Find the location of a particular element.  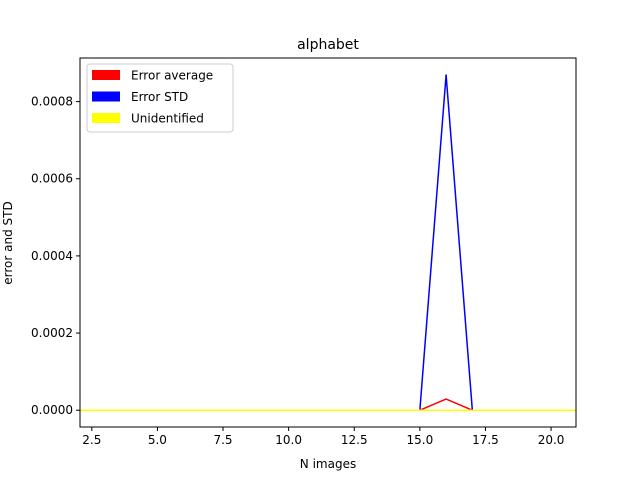

y-tick-label: 0.0000 is located at coordinates (52, 410).